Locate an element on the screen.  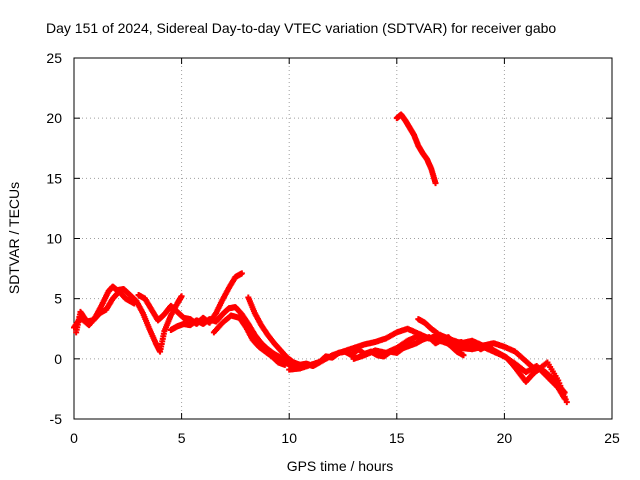
series-track-i is located at coordinates (416, 149).